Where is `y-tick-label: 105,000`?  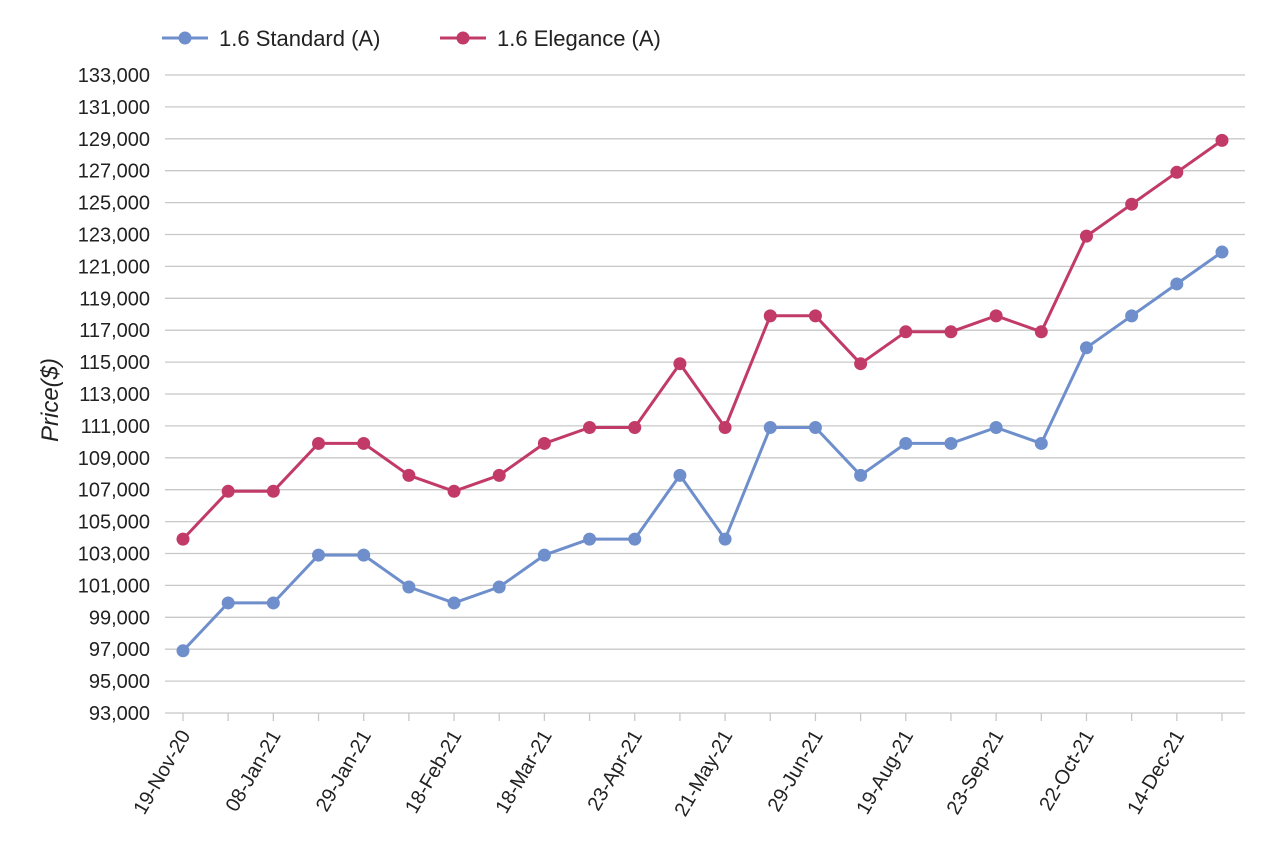
y-tick-label: 105,000 is located at coordinates (114, 523).